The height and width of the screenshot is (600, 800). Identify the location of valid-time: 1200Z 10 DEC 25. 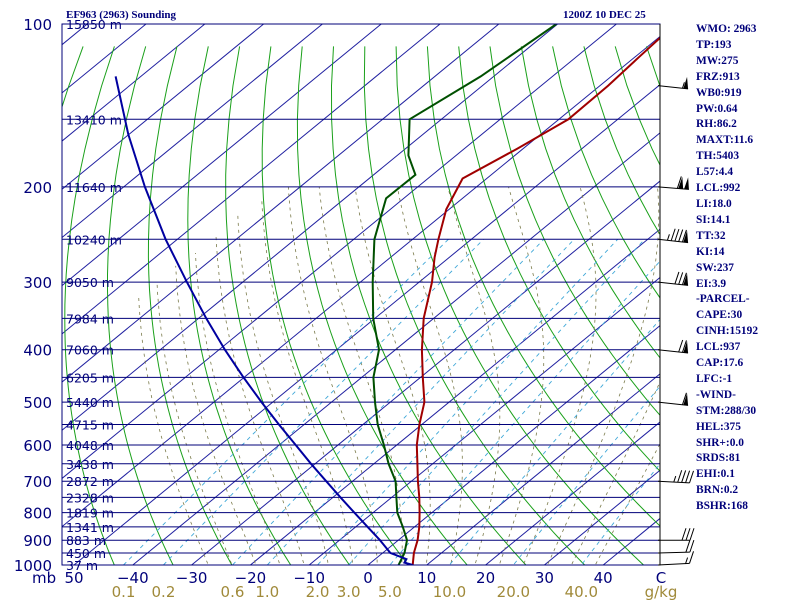
(604, 15).